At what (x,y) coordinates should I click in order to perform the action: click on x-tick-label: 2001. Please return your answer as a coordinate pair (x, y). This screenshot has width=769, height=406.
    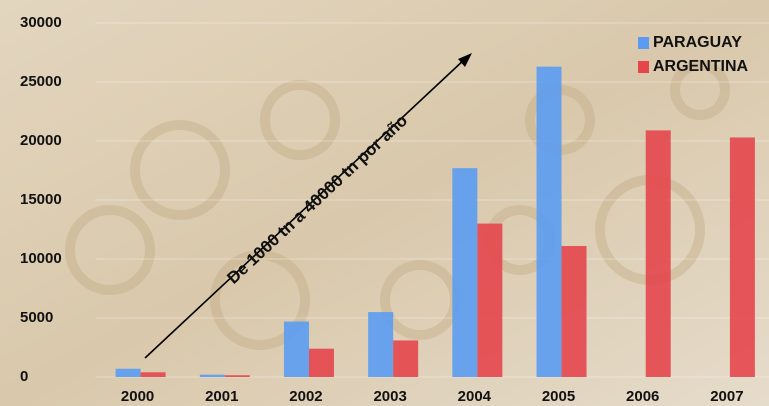
    Looking at the image, I should click on (221, 396).